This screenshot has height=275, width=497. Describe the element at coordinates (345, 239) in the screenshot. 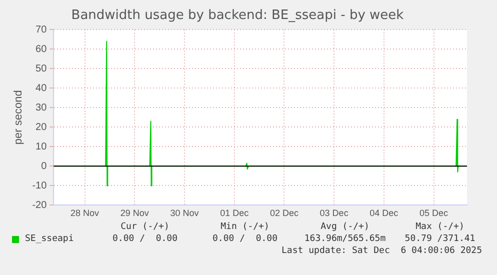

I see `text: 163.96m/565.65m` at that location.